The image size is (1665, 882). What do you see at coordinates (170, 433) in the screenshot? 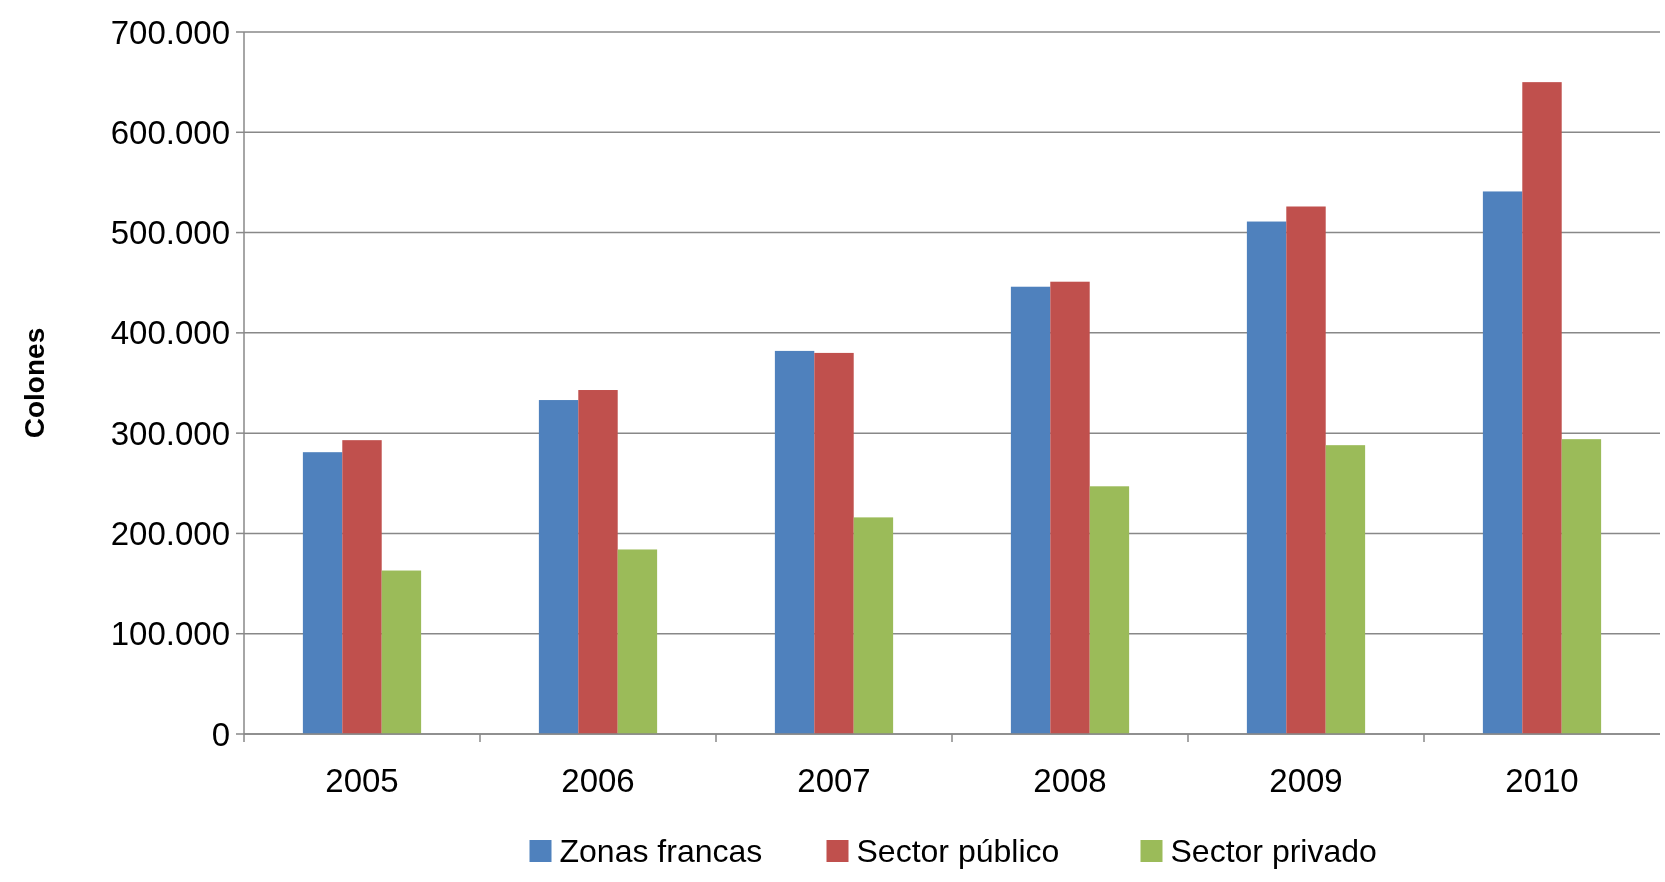
I see `y-tick-label: 300.000` at bounding box center [170, 433].